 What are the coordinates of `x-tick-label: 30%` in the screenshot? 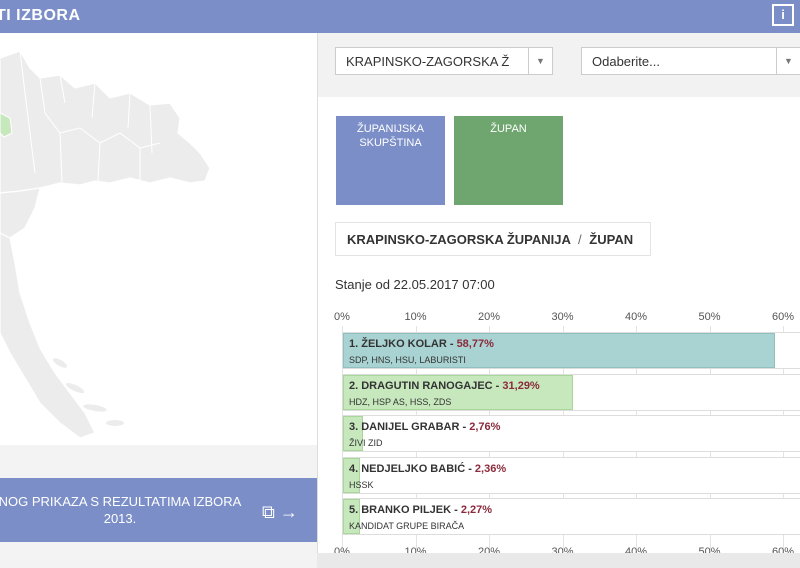 It's located at (562, 317).